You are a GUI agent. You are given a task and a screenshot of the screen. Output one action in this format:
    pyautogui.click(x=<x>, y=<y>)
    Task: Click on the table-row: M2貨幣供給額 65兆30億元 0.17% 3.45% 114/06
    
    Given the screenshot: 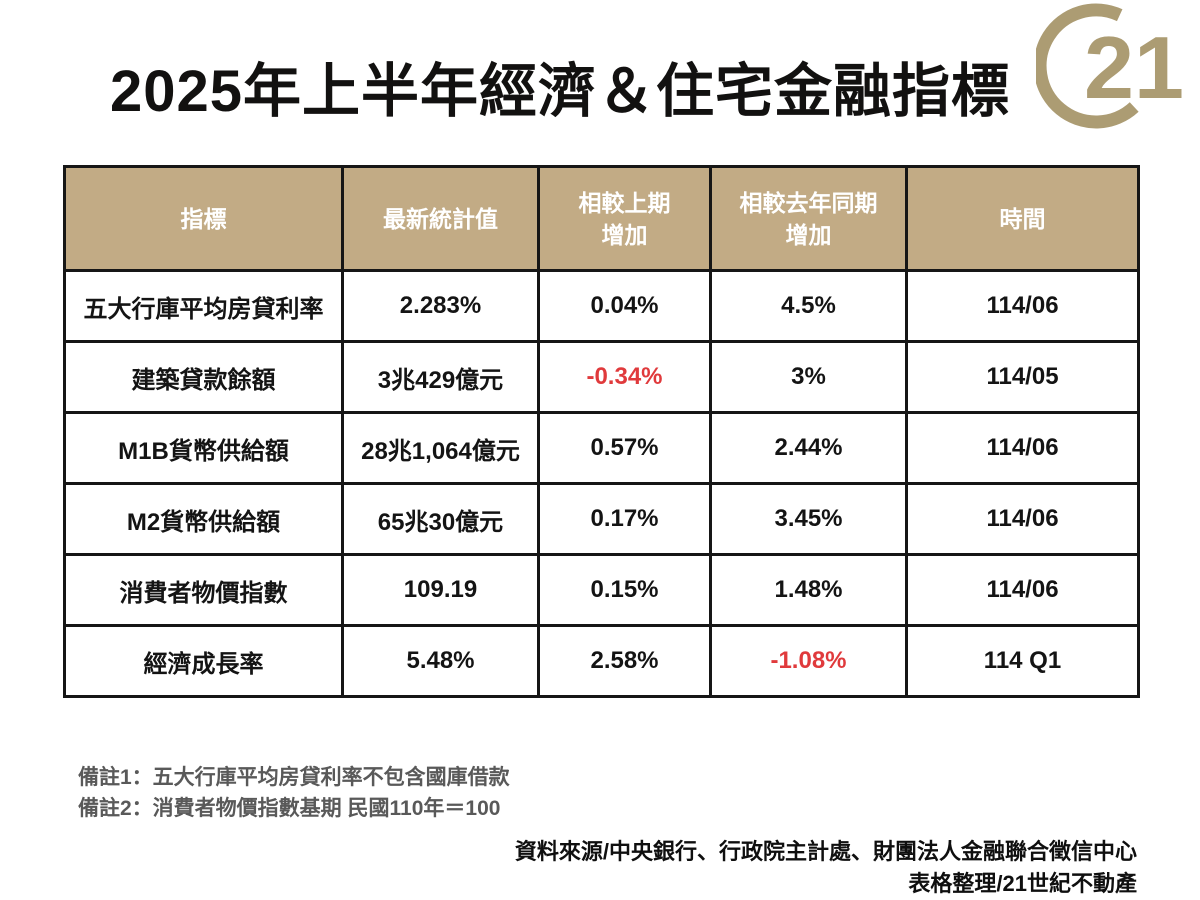 What is the action you would take?
    pyautogui.click(x=601, y=519)
    